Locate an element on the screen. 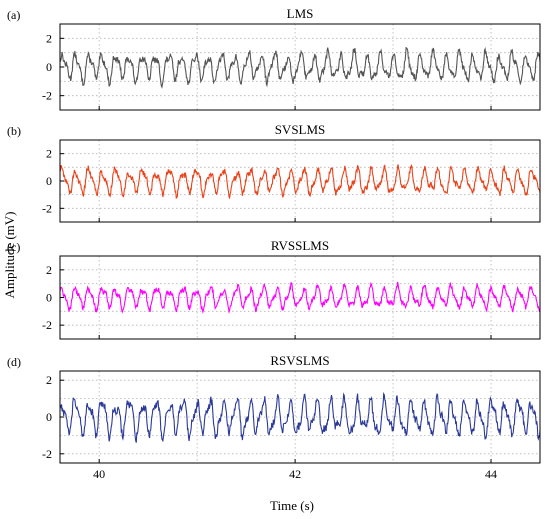 Image resolution: width=550 pixels, height=519 pixels. chart-title: SVSLMS is located at coordinates (300, 129).